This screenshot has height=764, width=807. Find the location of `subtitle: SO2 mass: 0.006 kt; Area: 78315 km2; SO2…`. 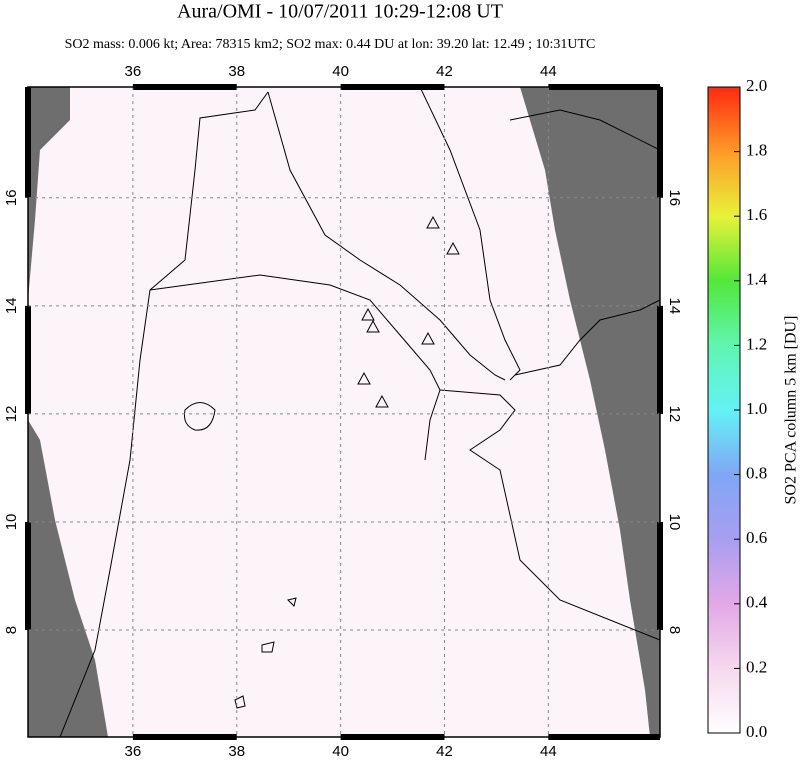

subtitle: SO2 mass: 0.006 kt; Area: 78315 km2; SO2… is located at coordinates (330, 44).